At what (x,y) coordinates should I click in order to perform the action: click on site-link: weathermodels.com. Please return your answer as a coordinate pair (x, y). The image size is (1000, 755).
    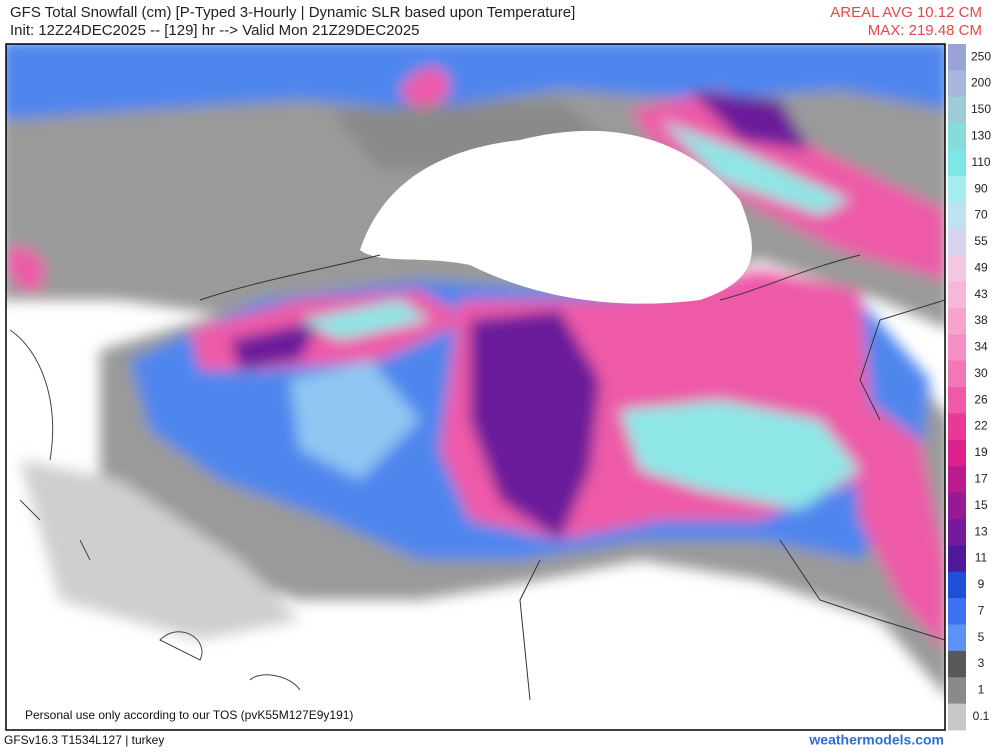
    Looking at the image, I should click on (876, 740).